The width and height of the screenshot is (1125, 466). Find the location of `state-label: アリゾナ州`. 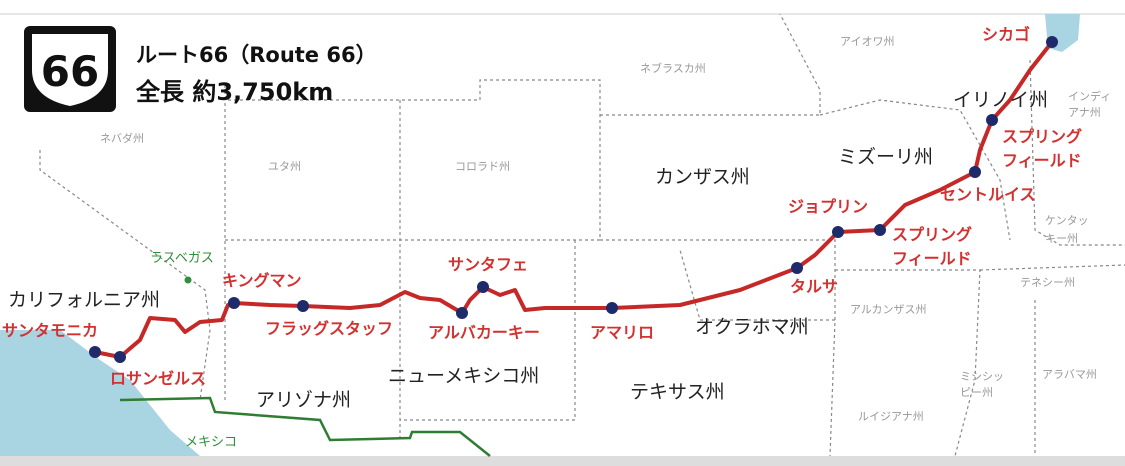

state-label: アリゾナ州 is located at coordinates (303, 400).